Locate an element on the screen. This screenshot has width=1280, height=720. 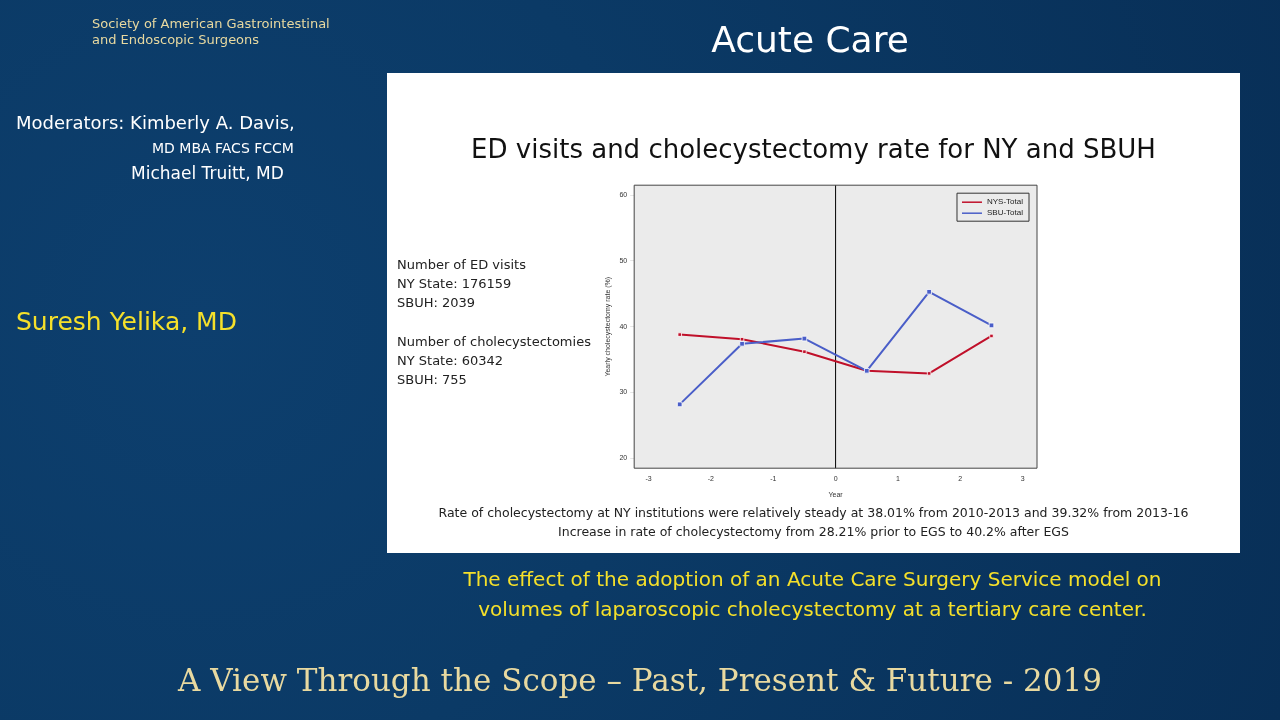
text: Michael Truitt, MD is located at coordinates (207, 173).